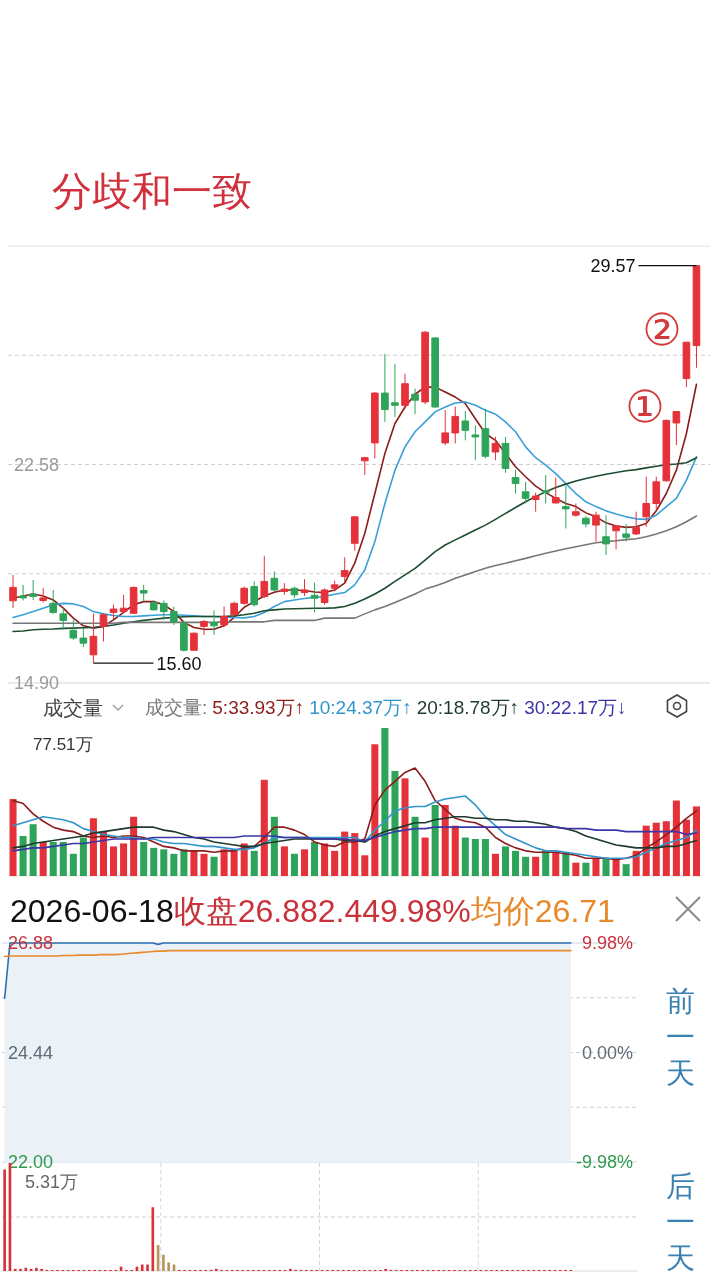  Describe the element at coordinates (31, 1162) in the screenshot. I see `y-tick-label: 22.00` at that location.